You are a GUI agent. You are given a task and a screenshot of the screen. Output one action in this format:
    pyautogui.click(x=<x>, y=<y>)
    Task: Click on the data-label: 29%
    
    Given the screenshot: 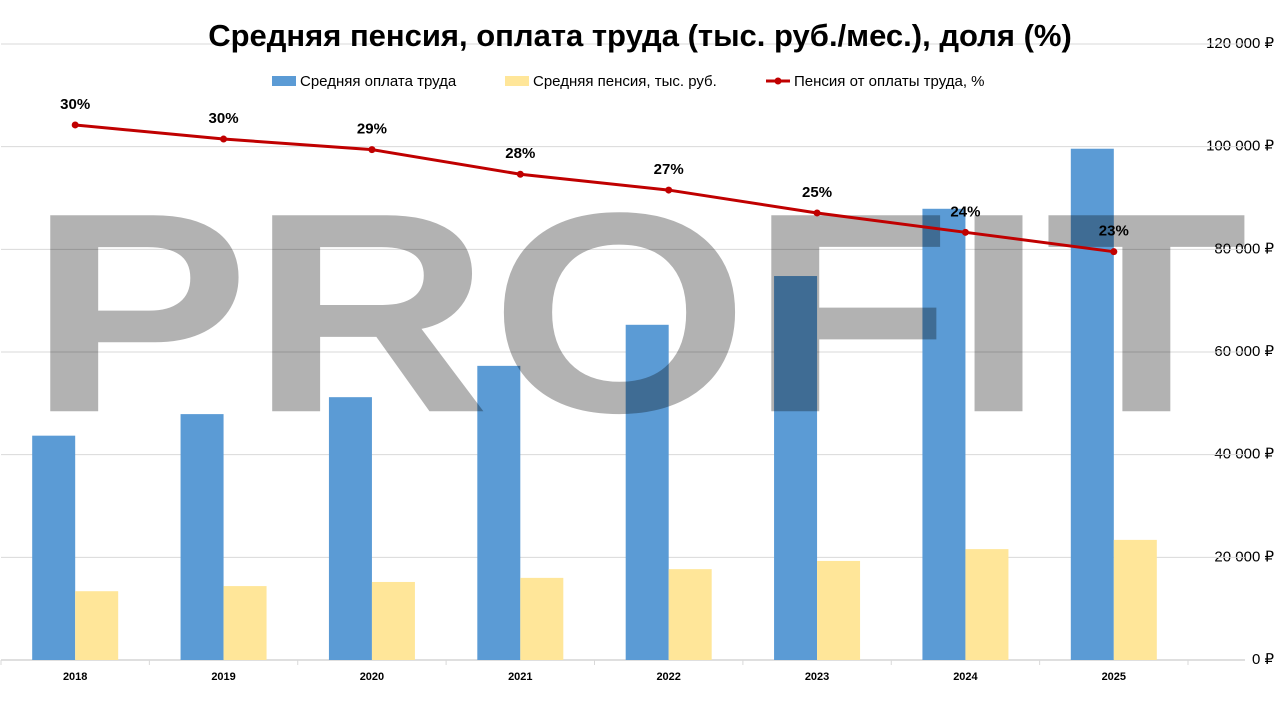 What is the action you would take?
    pyautogui.click(x=372, y=129)
    